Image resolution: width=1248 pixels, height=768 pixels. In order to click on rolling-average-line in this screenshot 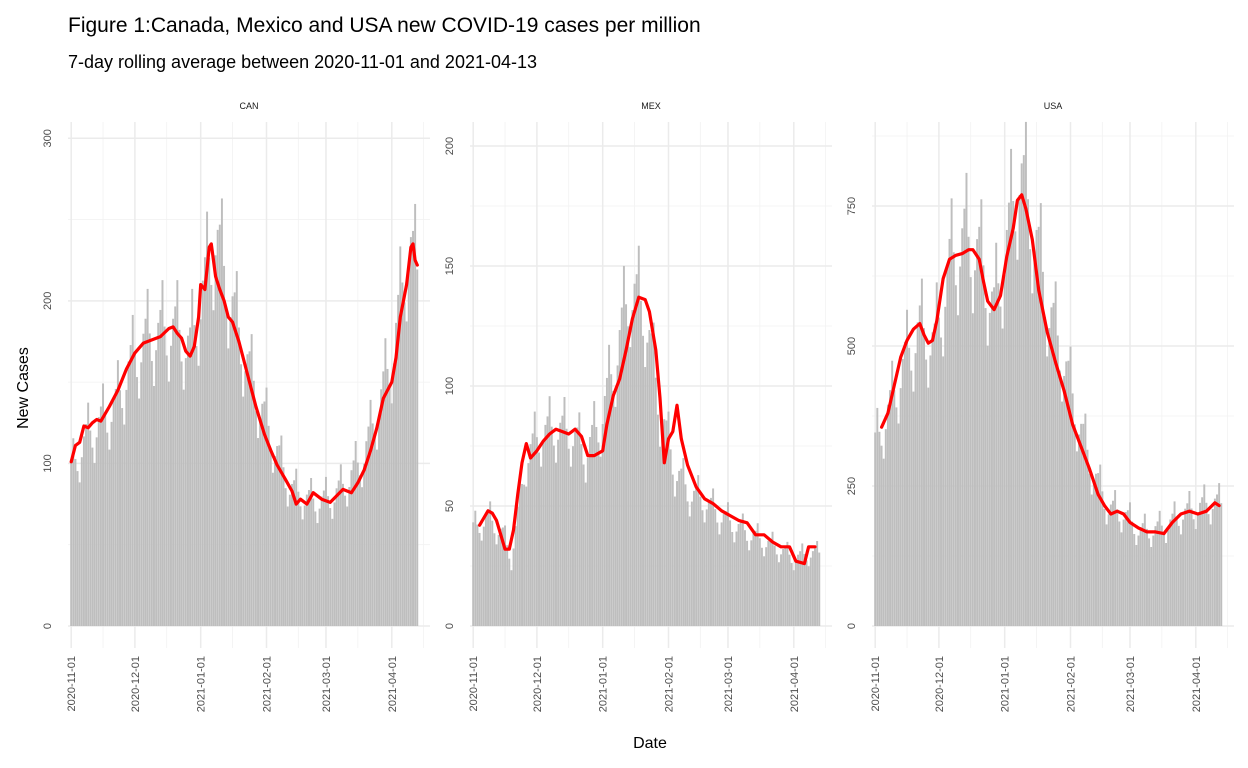, I will do `click(244, 374)`.